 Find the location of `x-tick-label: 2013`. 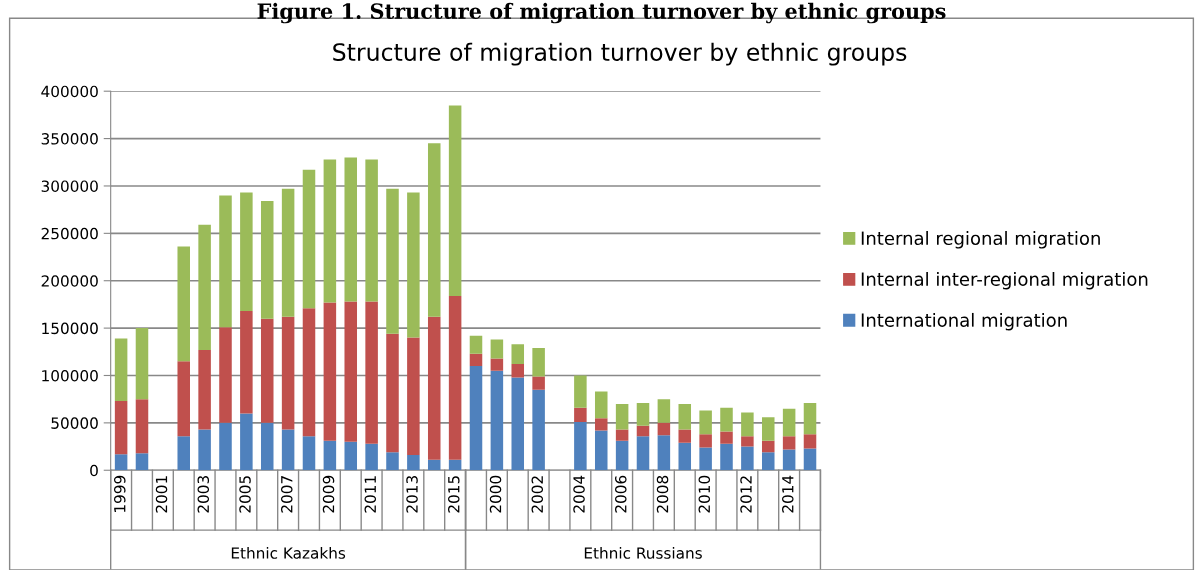

x-tick-label: 2013 is located at coordinates (412, 494).